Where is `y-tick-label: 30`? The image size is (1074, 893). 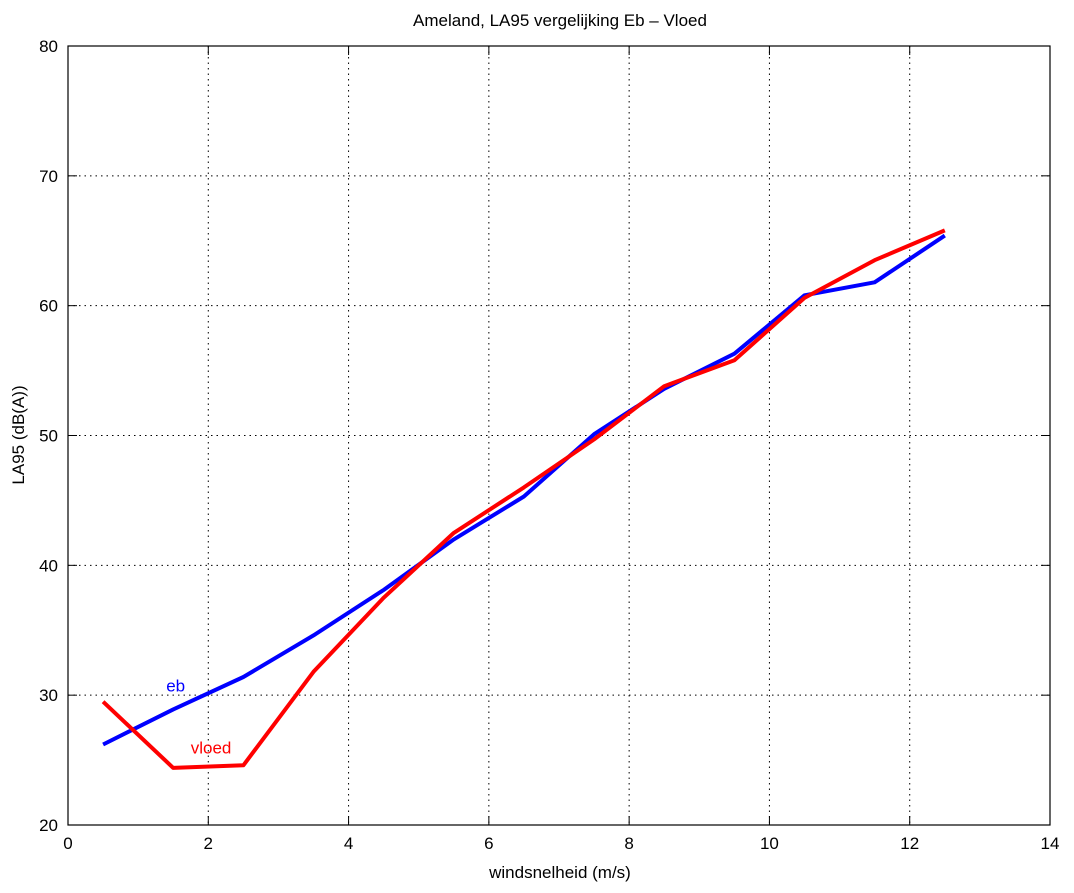 y-tick-label: 30 is located at coordinates (48, 695).